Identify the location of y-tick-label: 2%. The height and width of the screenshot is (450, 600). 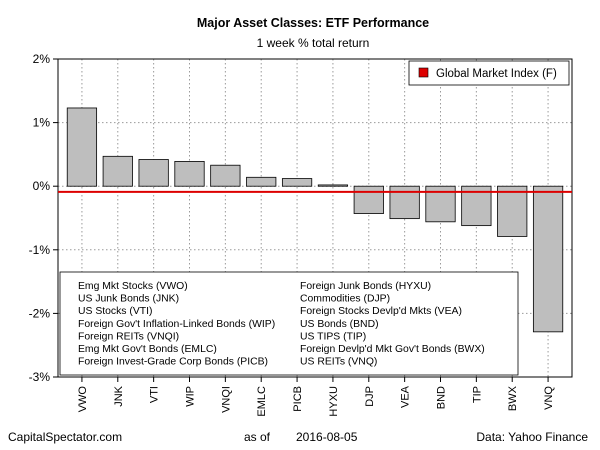
(42, 59).